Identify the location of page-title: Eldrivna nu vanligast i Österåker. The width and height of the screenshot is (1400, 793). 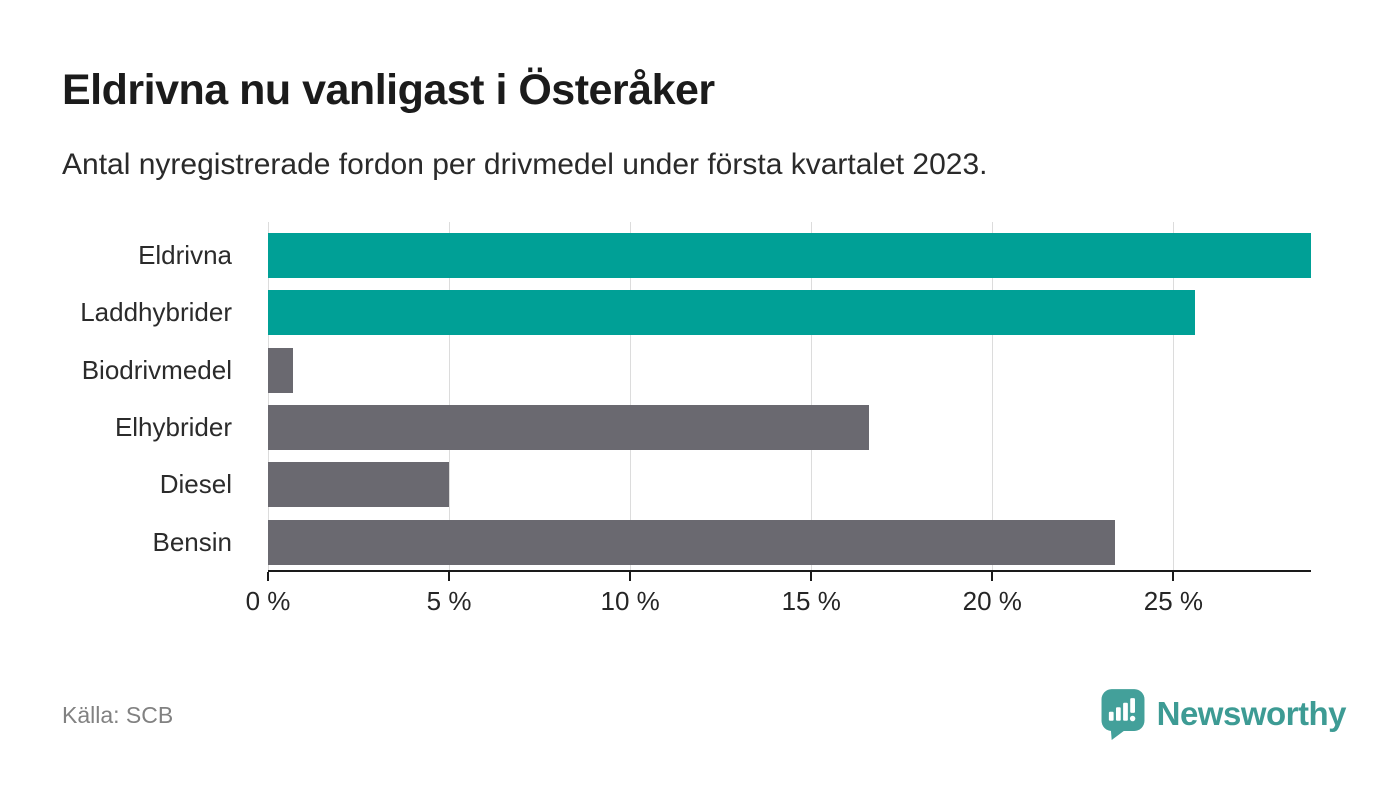
(388, 90).